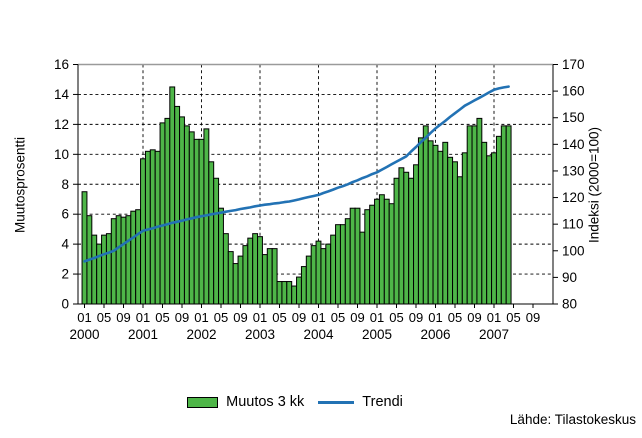  Describe the element at coordinates (65, 214) in the screenshot. I see `y-left-tick-label: 6` at that location.